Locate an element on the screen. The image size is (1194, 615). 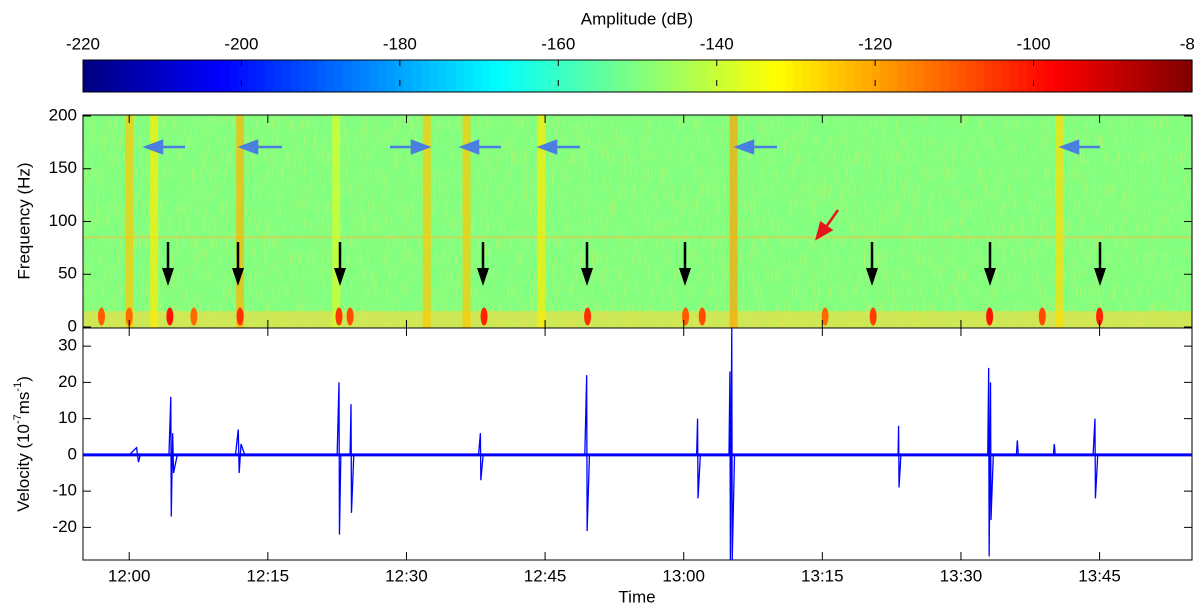
x-tick-label: -140 is located at coordinates (717, 43).